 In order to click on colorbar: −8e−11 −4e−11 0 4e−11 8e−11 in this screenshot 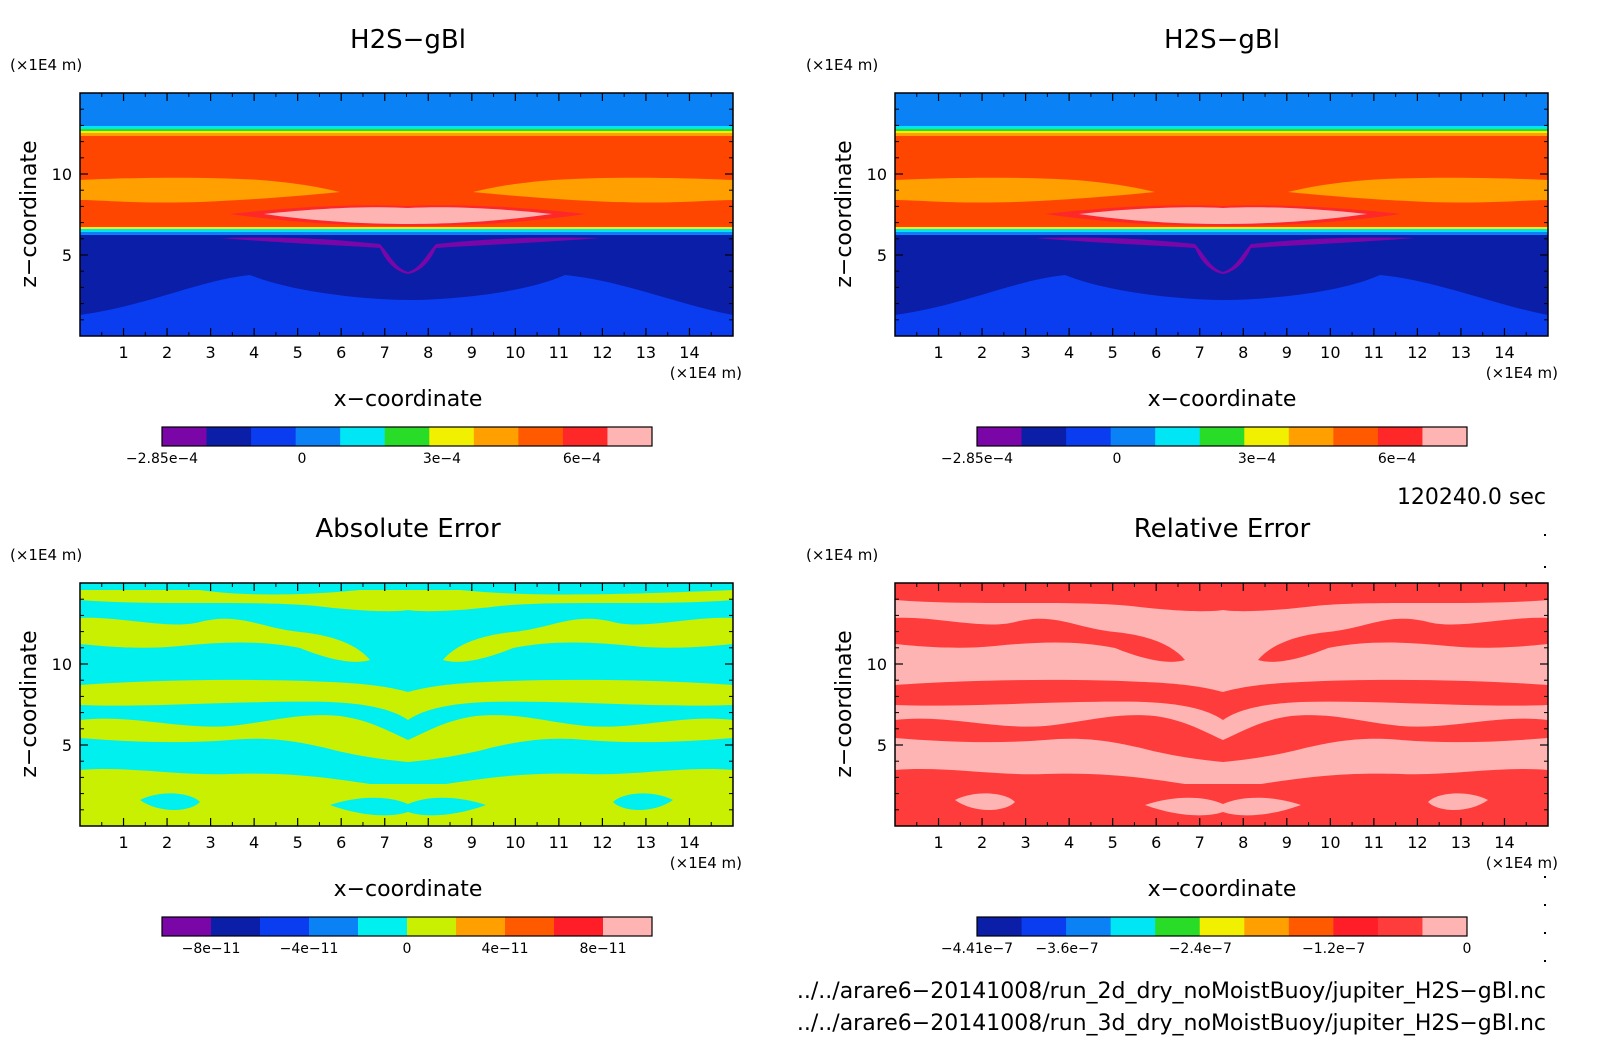, I will do `click(407, 936)`.